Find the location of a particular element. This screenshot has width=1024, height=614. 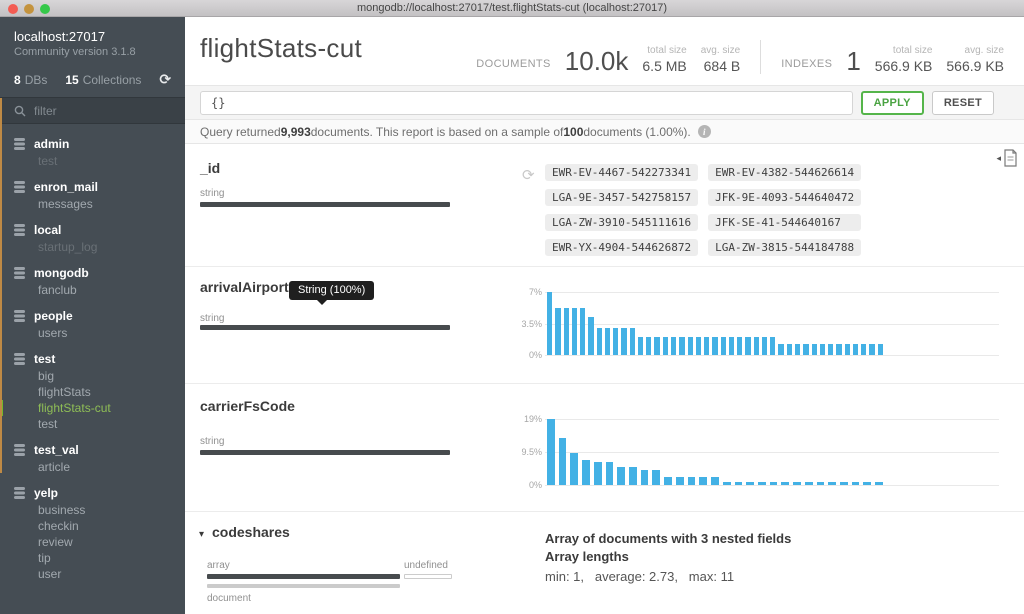

sidebar-collection-review: review is located at coordinates (55, 542).